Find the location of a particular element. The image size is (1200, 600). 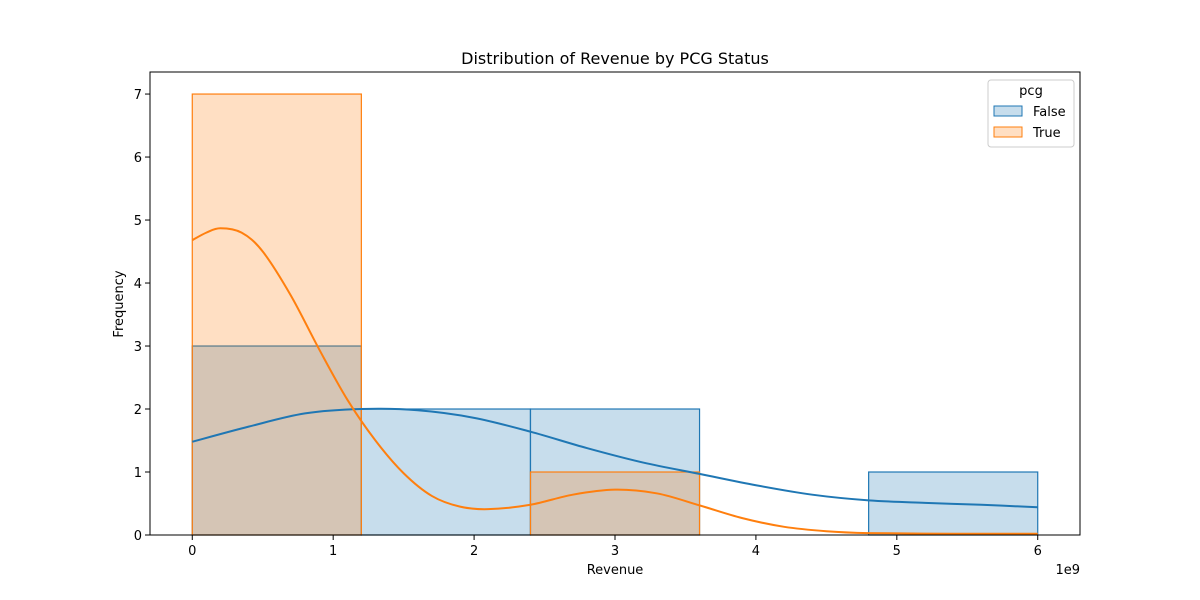

x-axis-label: Revenue is located at coordinates (615, 570).